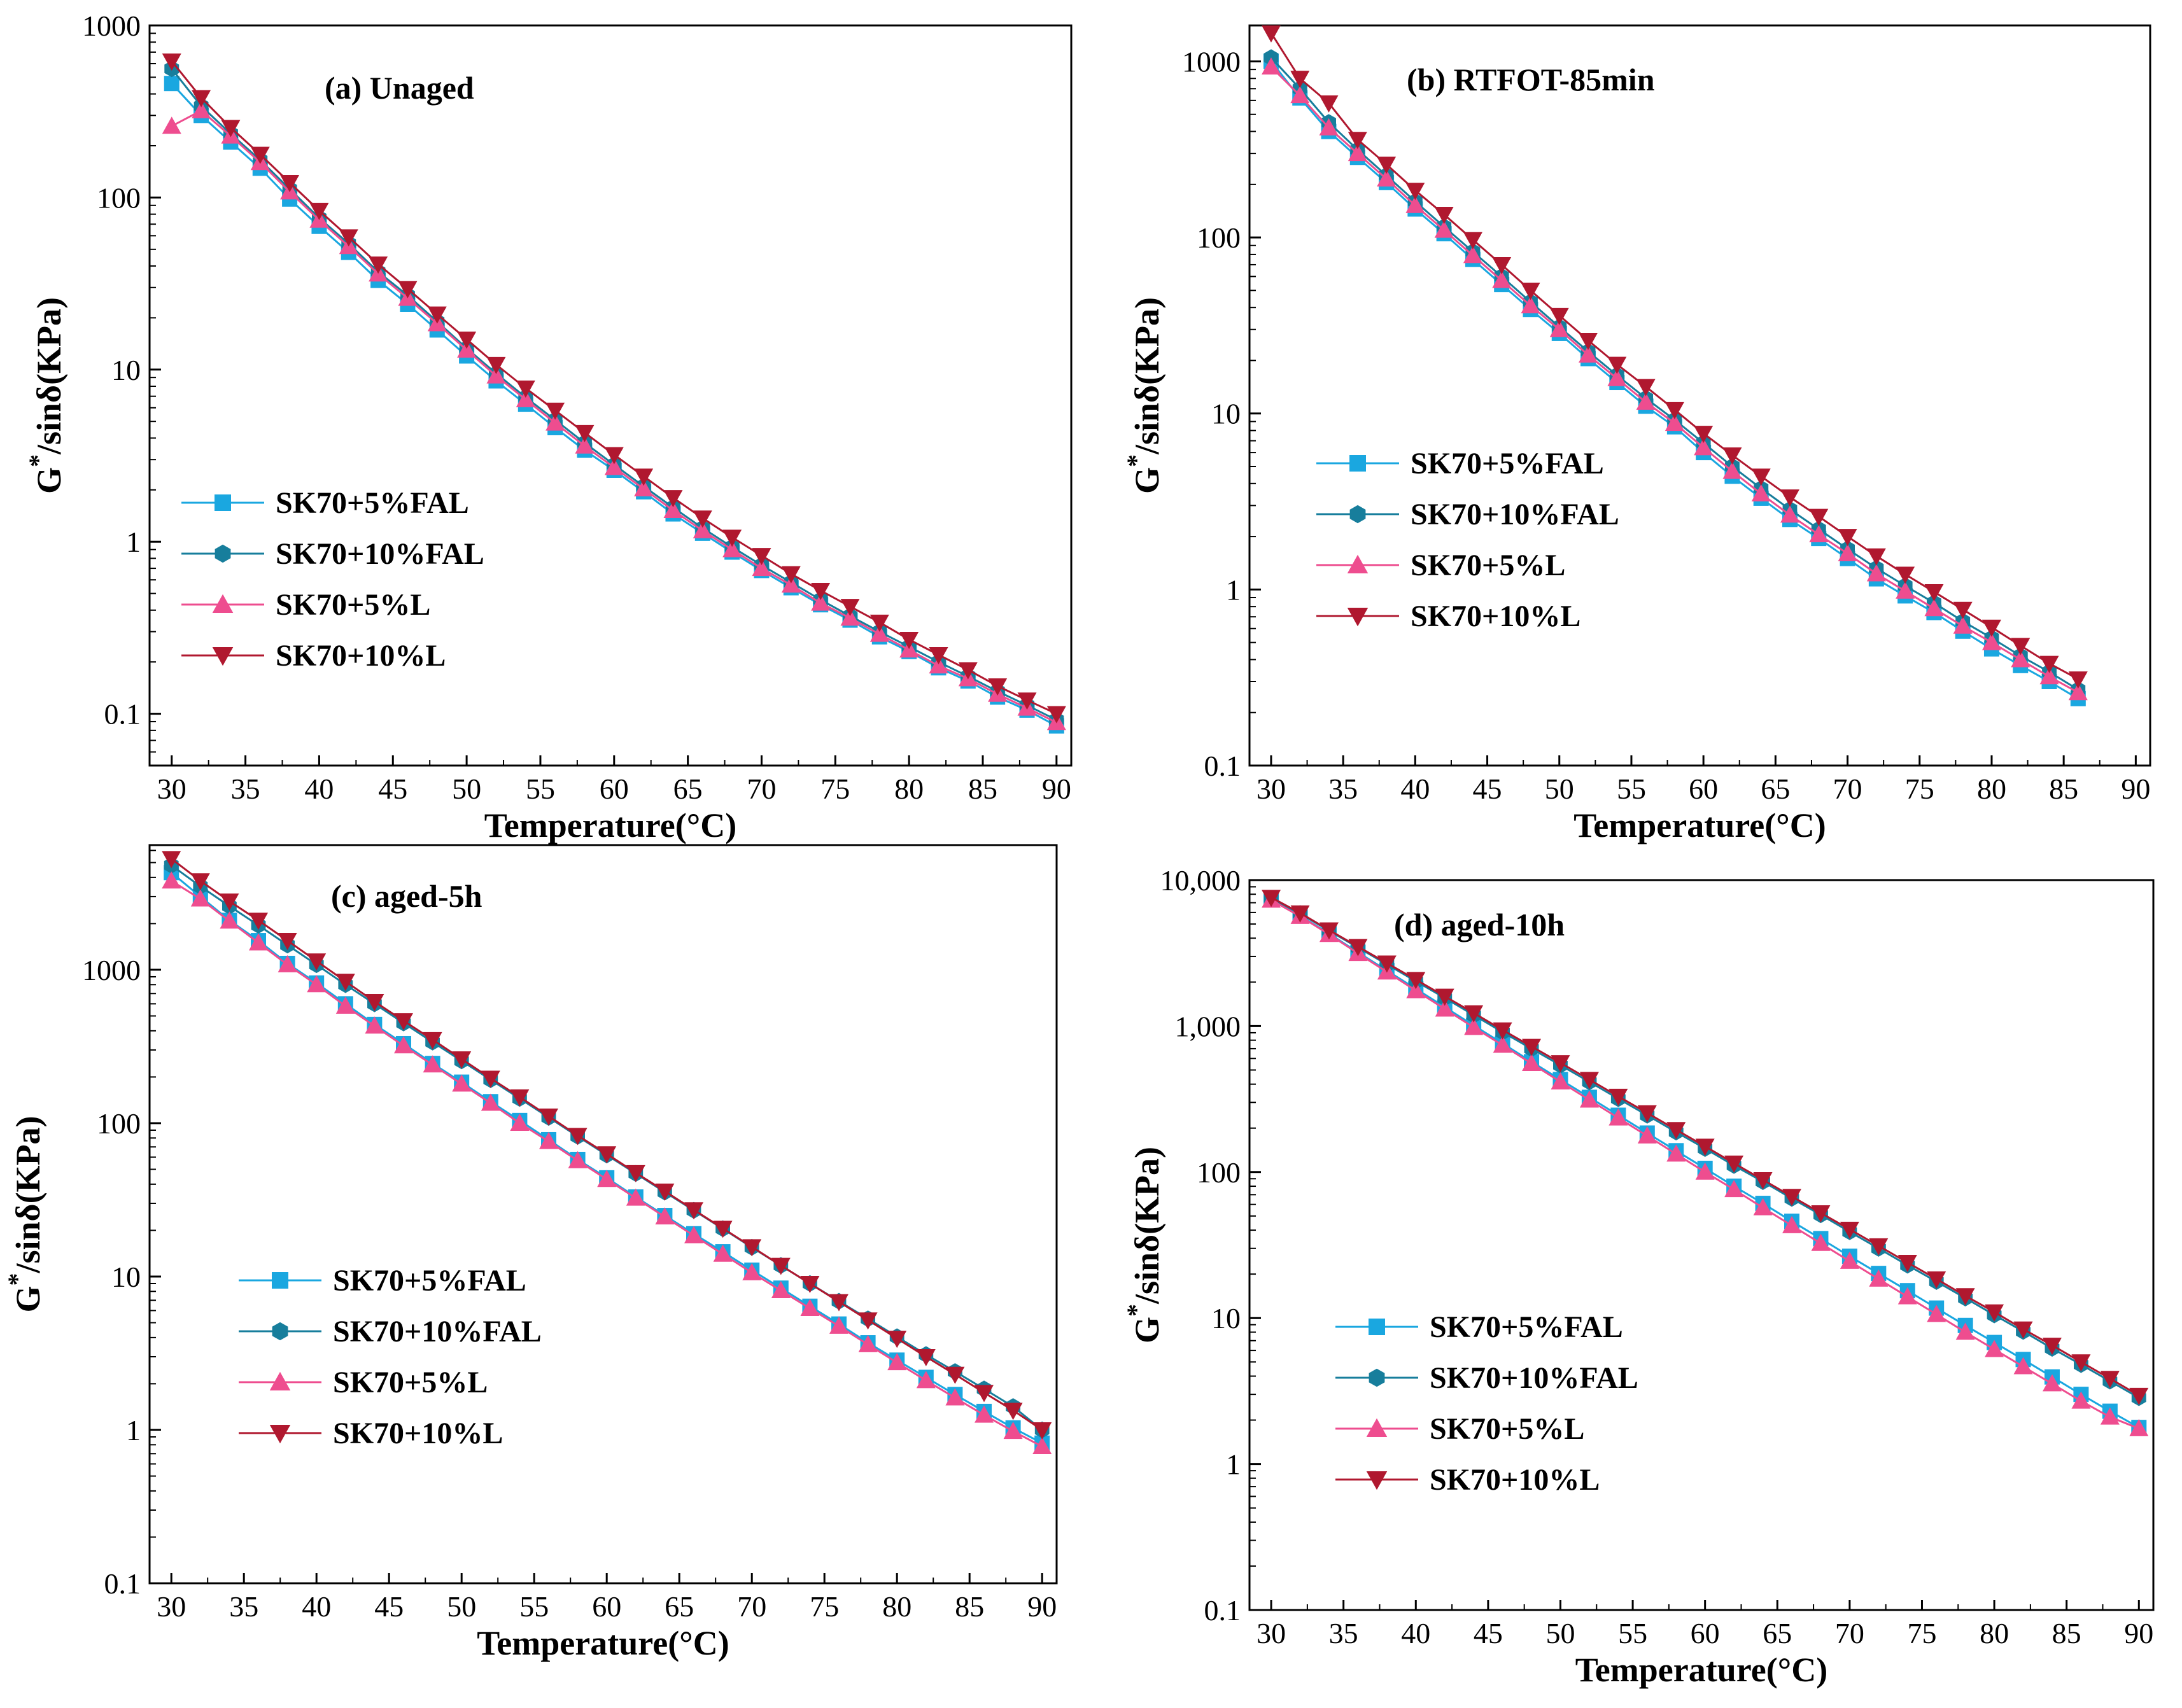 This screenshot has height=1708, width=2182. I want to click on x-tick-label: 90, so click(2135, 789).